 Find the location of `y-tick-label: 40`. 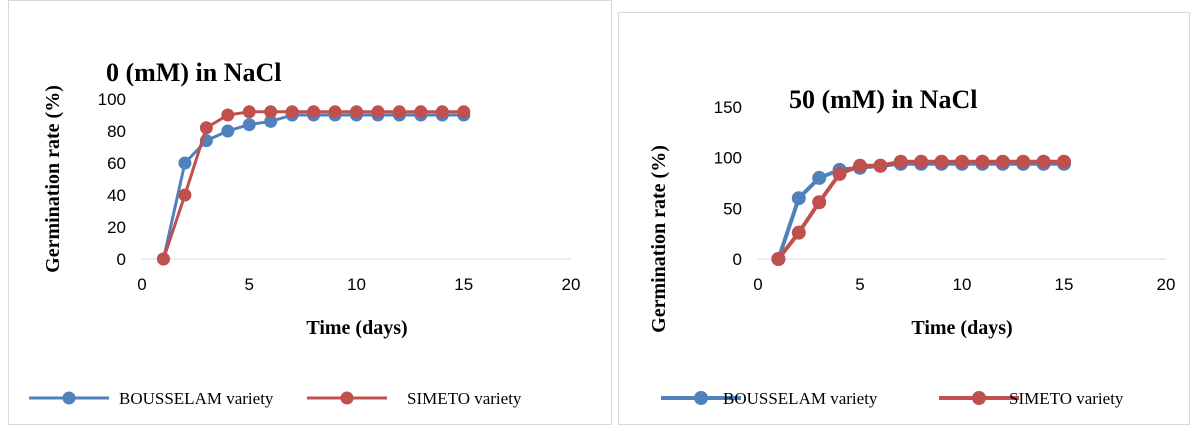

y-tick-label: 40 is located at coordinates (116, 195).